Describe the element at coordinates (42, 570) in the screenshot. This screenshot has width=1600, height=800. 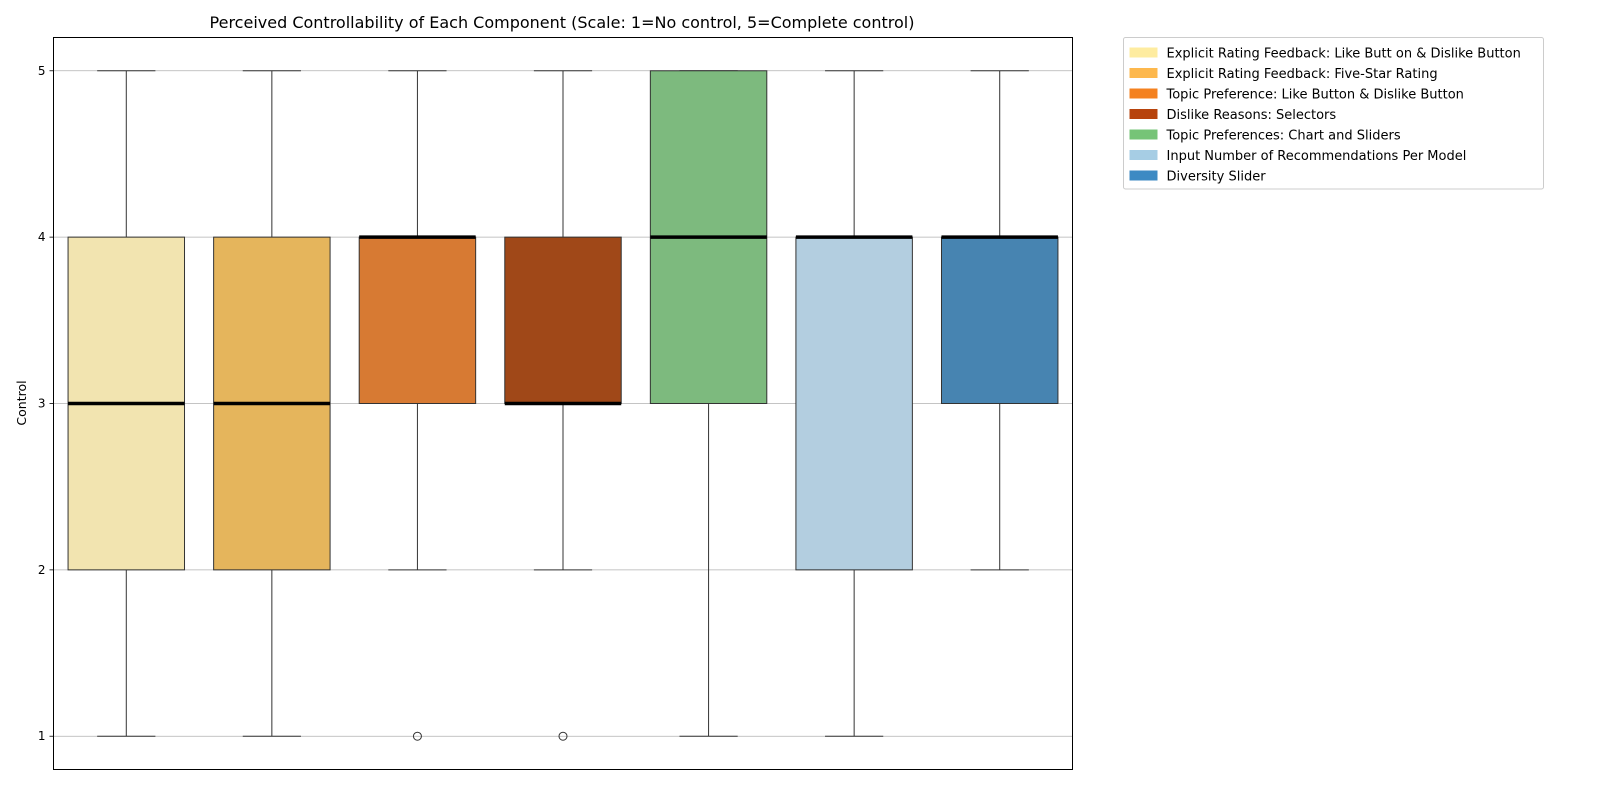
I see `y-tick-label: 2` at that location.